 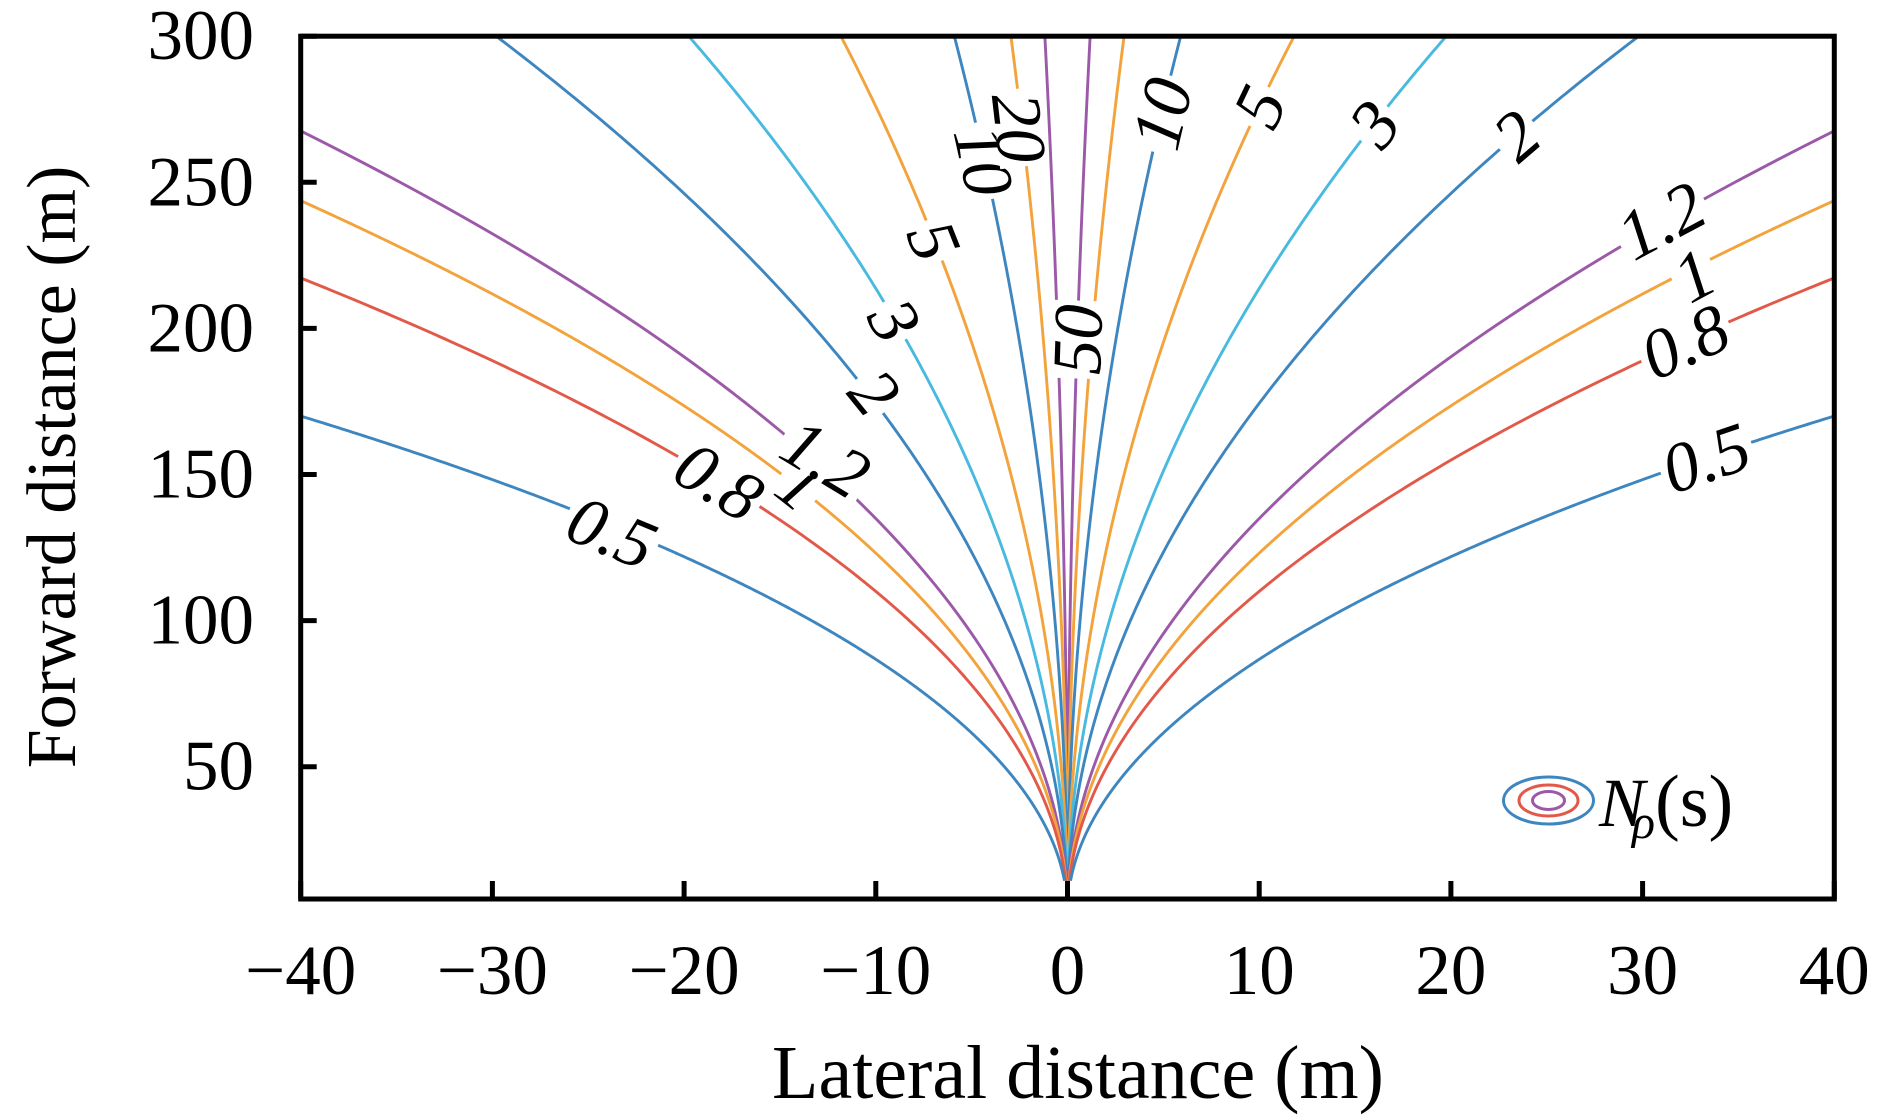 I want to click on svg-text: Forward distance (m), so click(x=52, y=467).